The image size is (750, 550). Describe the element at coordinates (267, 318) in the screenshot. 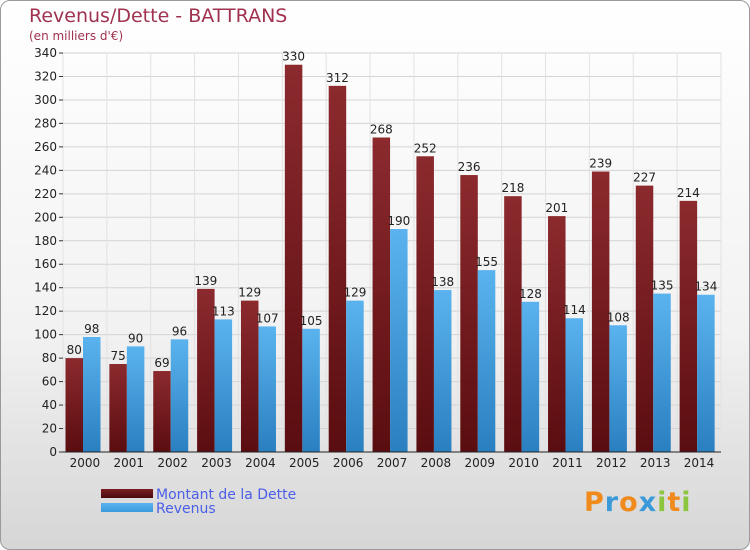

I see `data-label: 107` at that location.